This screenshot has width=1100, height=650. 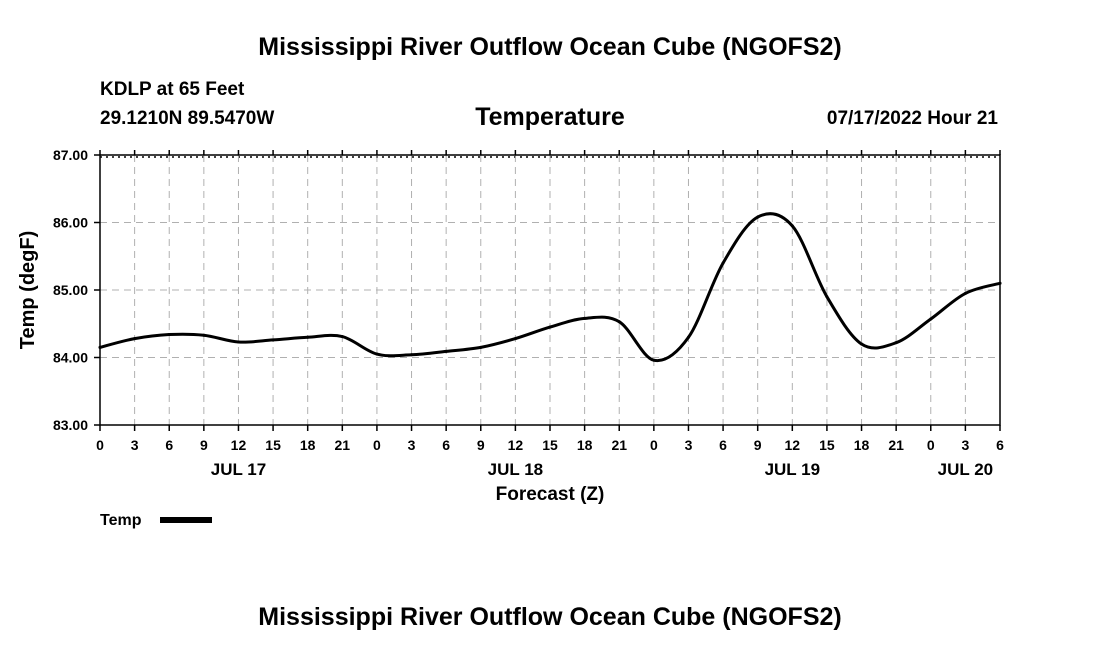 I want to click on y-tick-label: 87.00, so click(x=70, y=155).